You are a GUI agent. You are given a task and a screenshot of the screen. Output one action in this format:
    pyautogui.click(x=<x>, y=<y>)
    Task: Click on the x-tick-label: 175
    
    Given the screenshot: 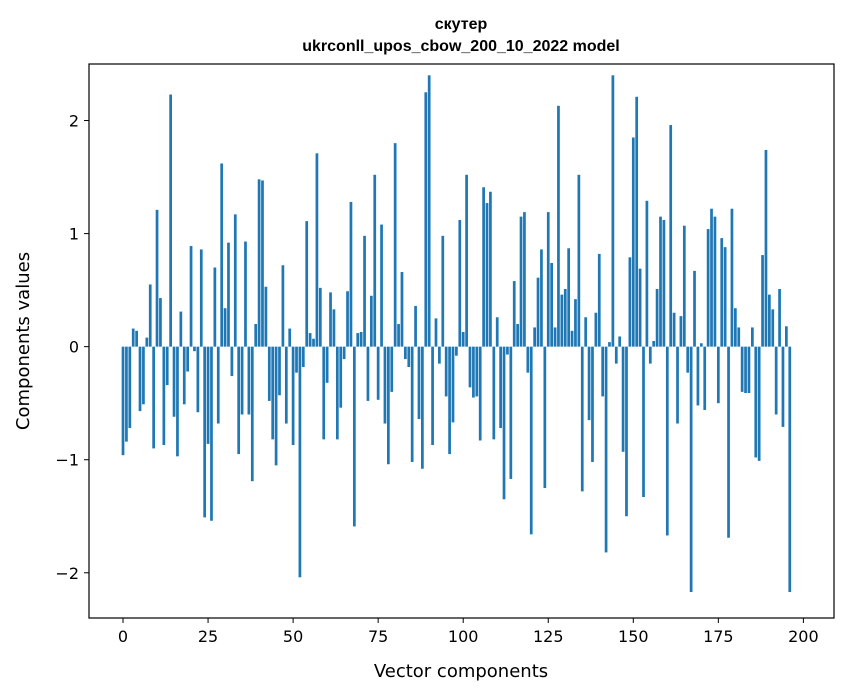 What is the action you would take?
    pyautogui.click(x=718, y=636)
    